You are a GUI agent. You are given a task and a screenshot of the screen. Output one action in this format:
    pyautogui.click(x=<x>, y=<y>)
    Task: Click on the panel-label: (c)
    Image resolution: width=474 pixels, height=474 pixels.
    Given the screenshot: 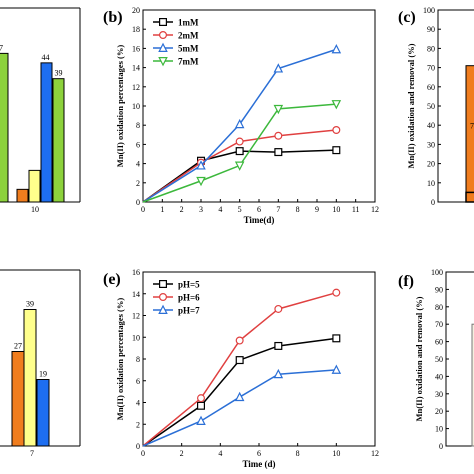 What is the action you would take?
    pyautogui.click(x=407, y=17)
    